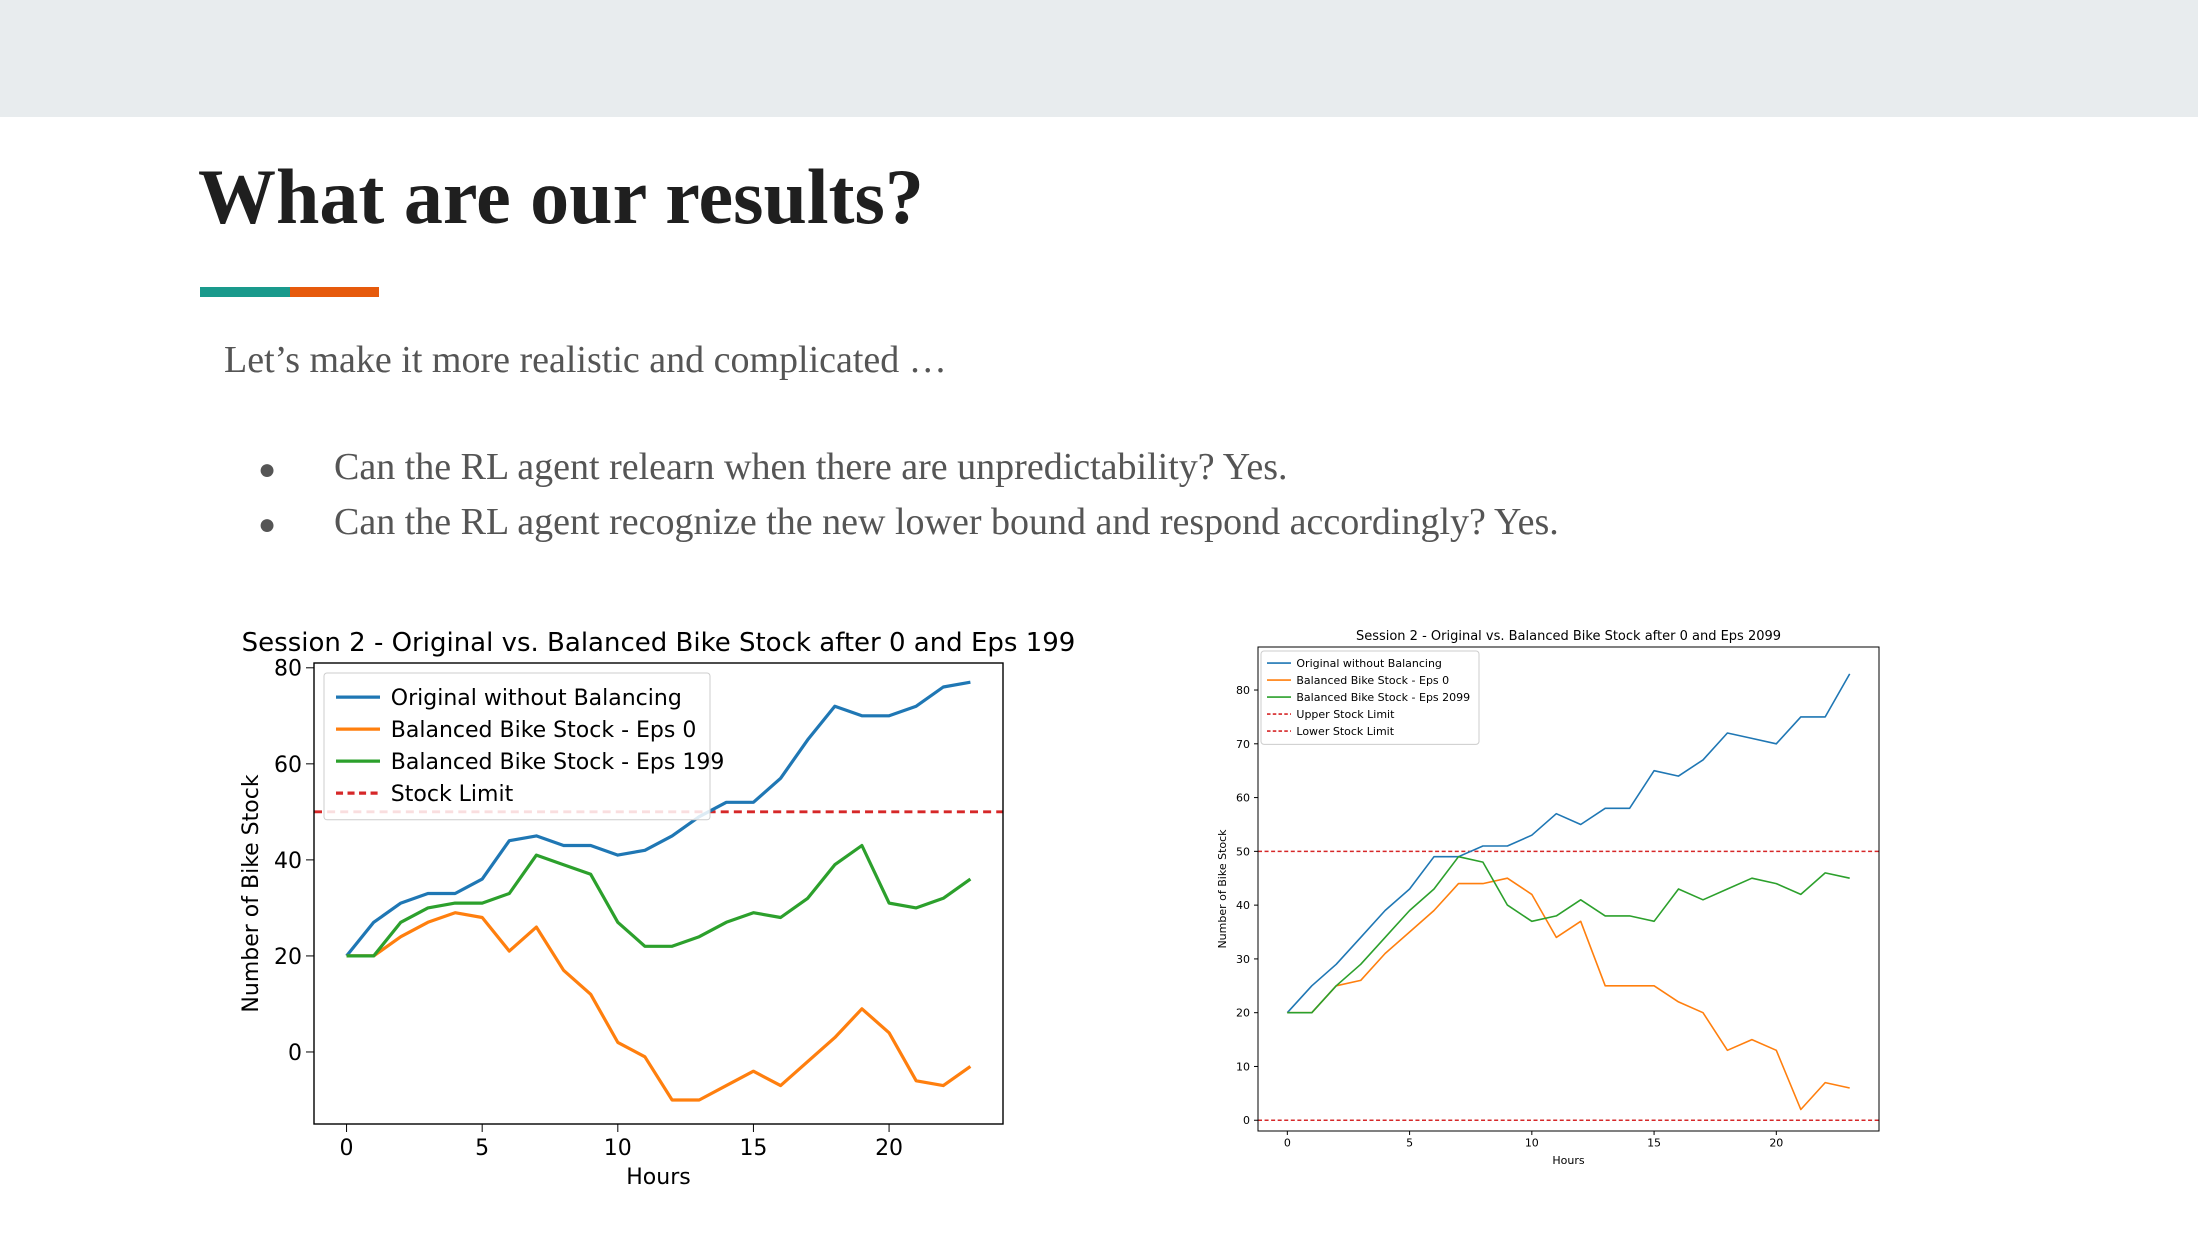 The image size is (2198, 1236). What do you see at coordinates (1243, 959) in the screenshot?
I see `y-tick-label: 30` at bounding box center [1243, 959].